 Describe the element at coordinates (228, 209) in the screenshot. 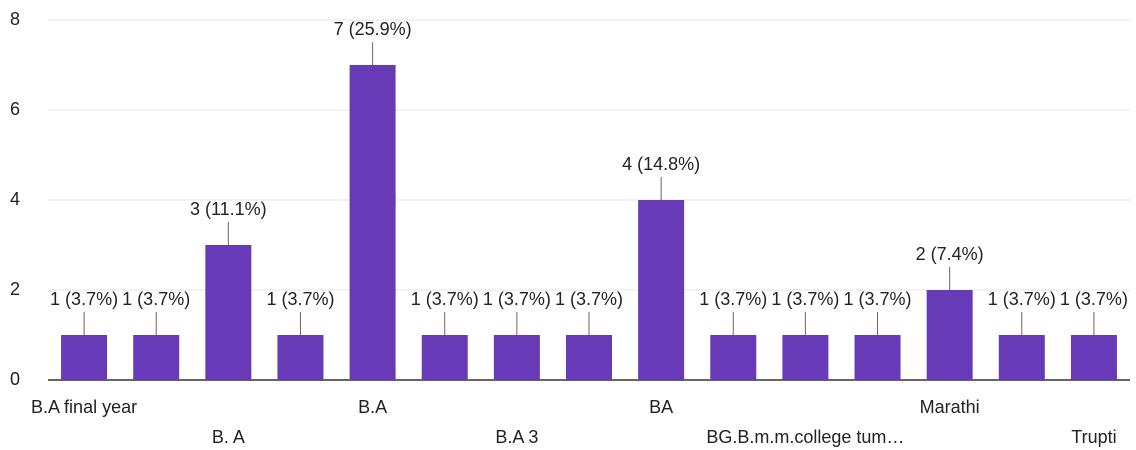

I see `data-label: 3 (11.1%)` at that location.